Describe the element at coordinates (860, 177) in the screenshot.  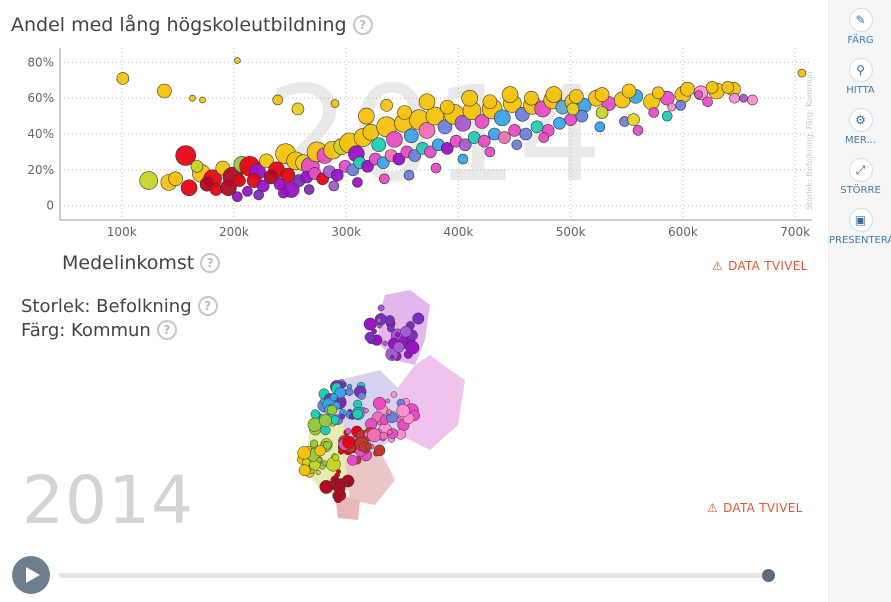
I see `sidebar-item-bigger: ⤢ STÖRRE` at that location.